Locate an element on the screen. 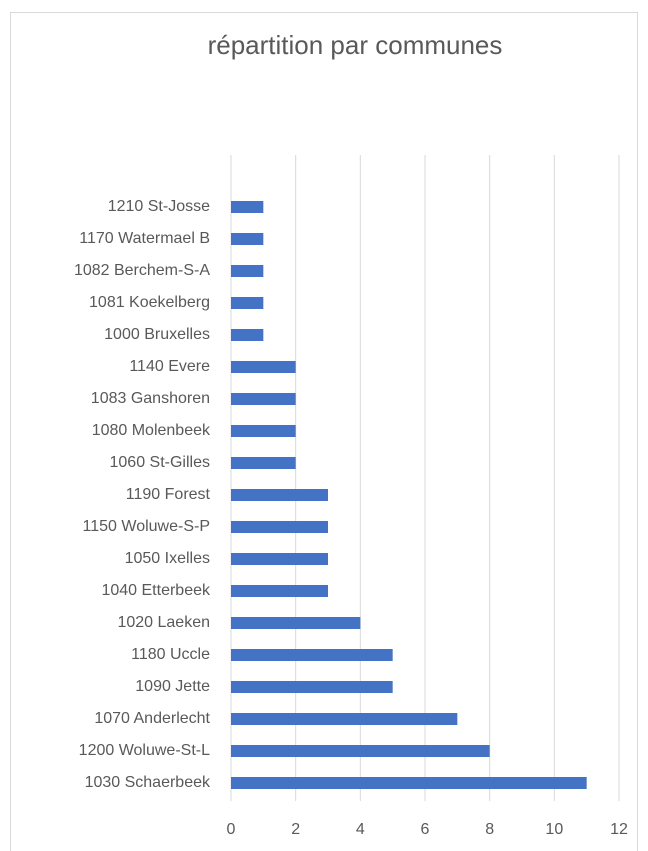 The width and height of the screenshot is (648, 851). y-tick-label: 1040 Etterbeek is located at coordinates (156, 590).